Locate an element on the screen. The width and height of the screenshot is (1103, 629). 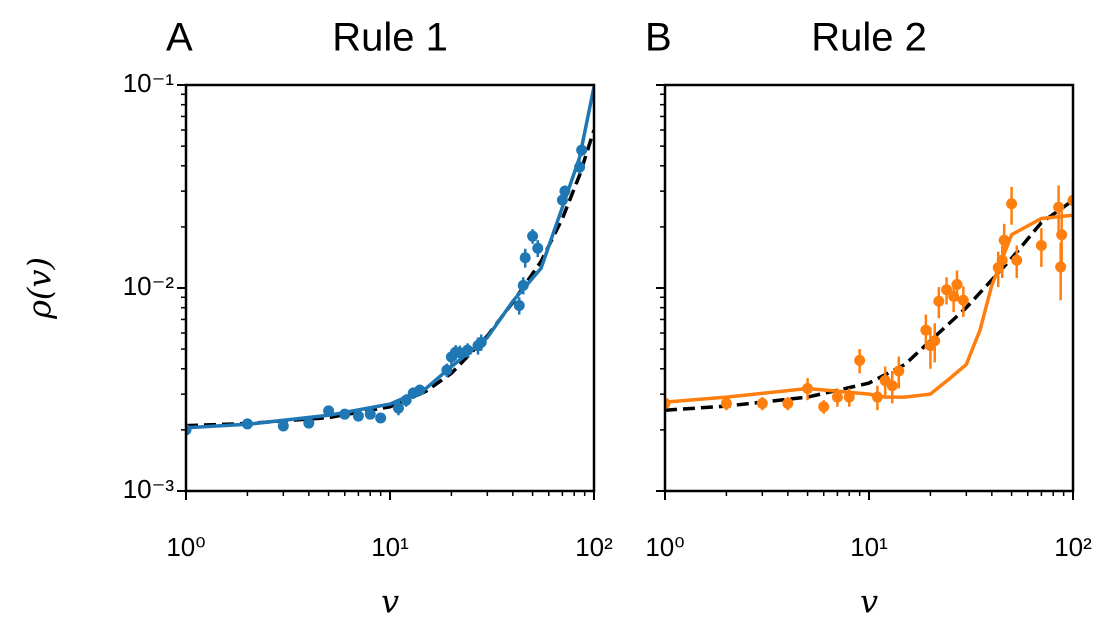
panel-title: Rule 1 is located at coordinates (390, 38).